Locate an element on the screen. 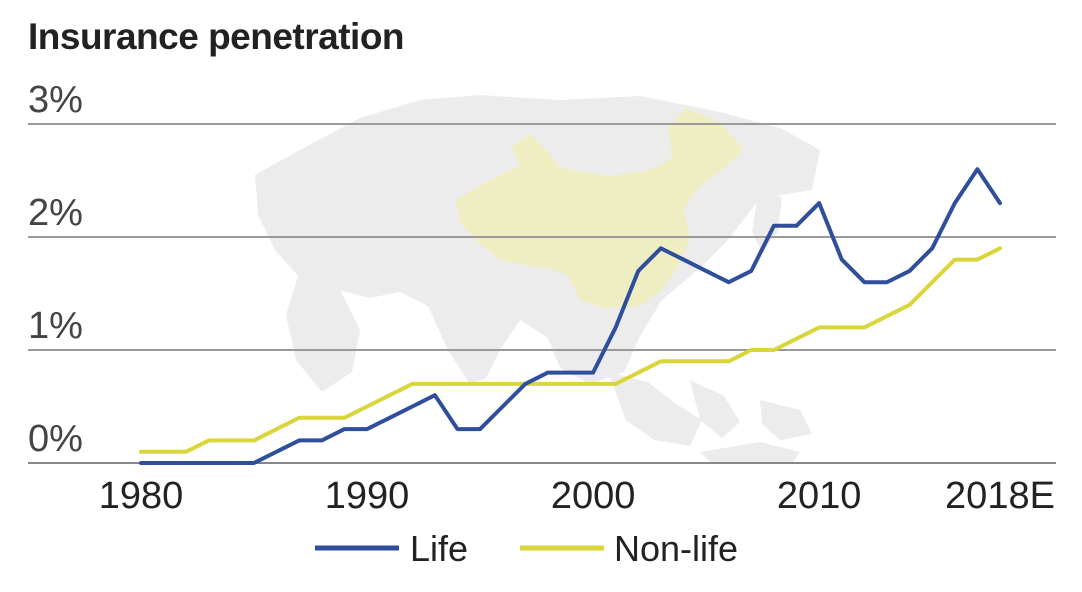 The image size is (1082, 592). x-tick-label: 1980 is located at coordinates (141, 496).